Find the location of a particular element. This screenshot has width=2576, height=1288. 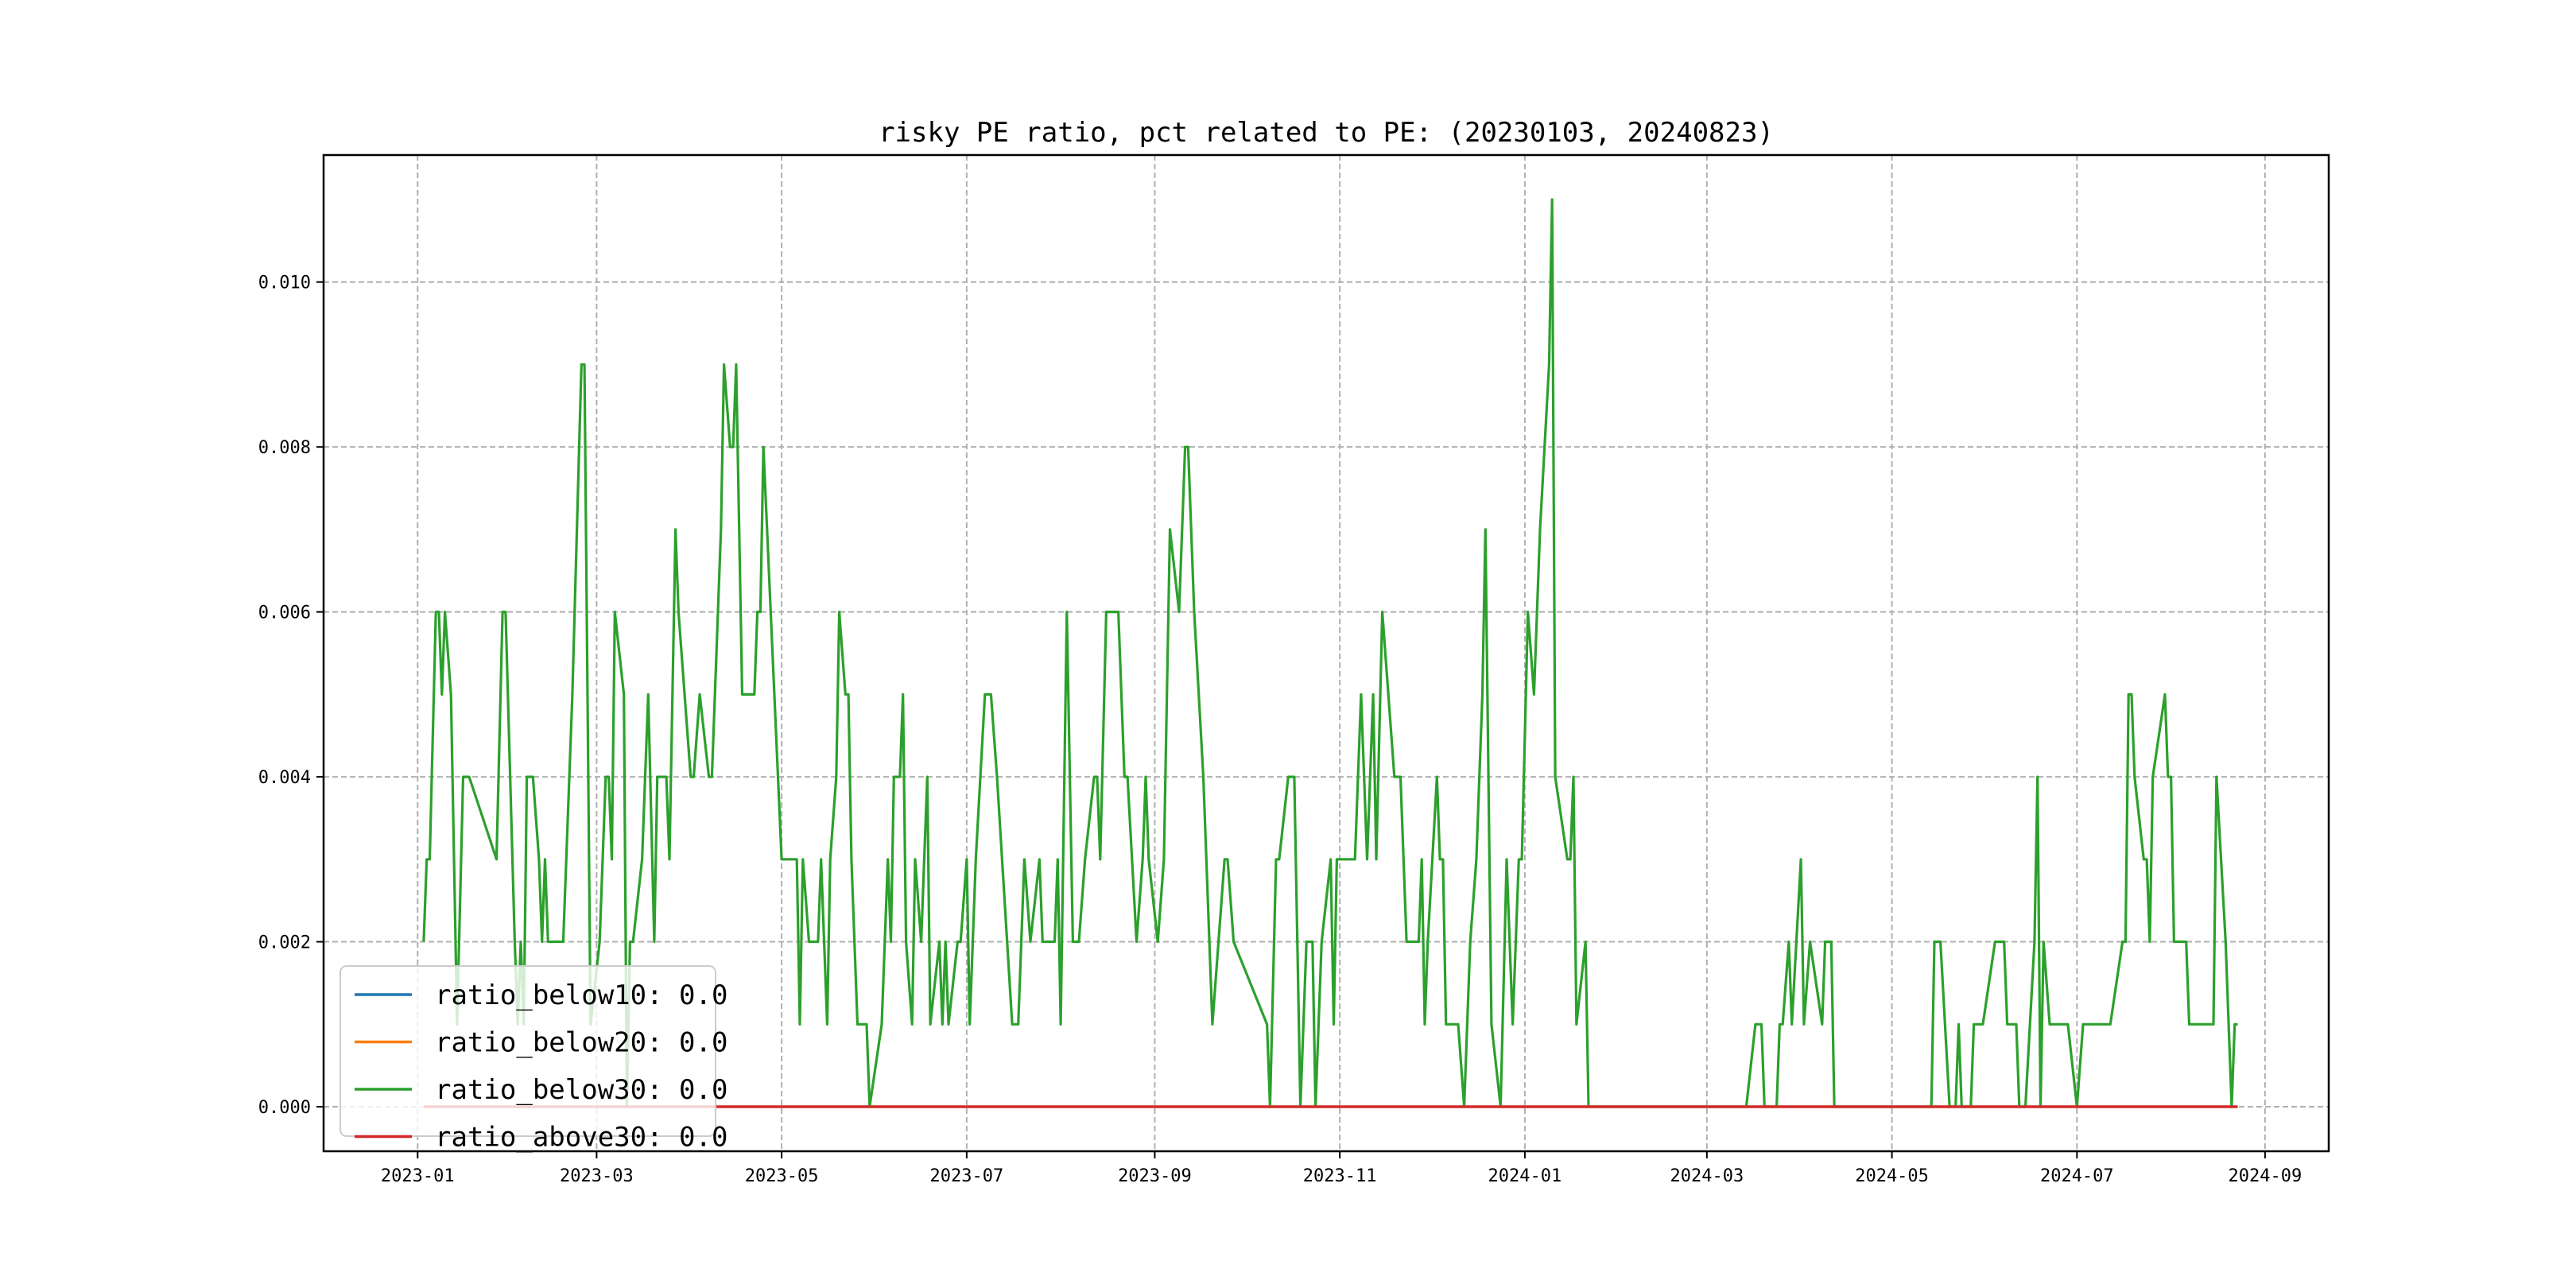

y-tick-label: 0.002 is located at coordinates (284, 943).